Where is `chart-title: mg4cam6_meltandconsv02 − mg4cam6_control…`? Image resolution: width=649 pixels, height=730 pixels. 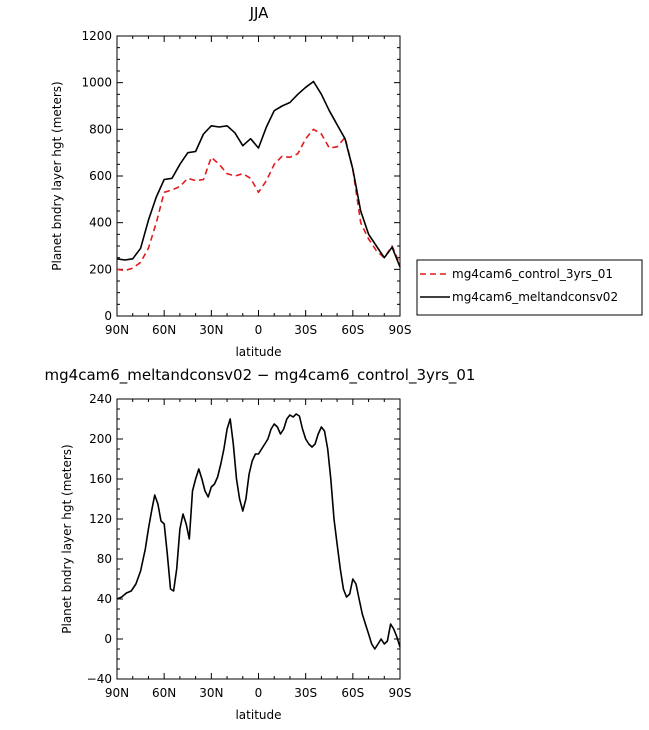
chart-title: mg4cam6_meltandconsv02 − mg4cam6_control… is located at coordinates (260, 375).